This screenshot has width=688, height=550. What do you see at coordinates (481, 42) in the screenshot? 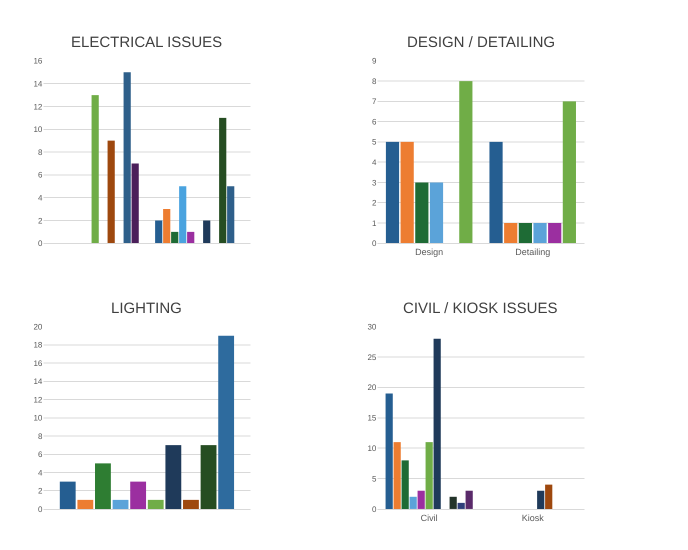
I see `chart-title: DESIGN / DETAILING` at bounding box center [481, 42].